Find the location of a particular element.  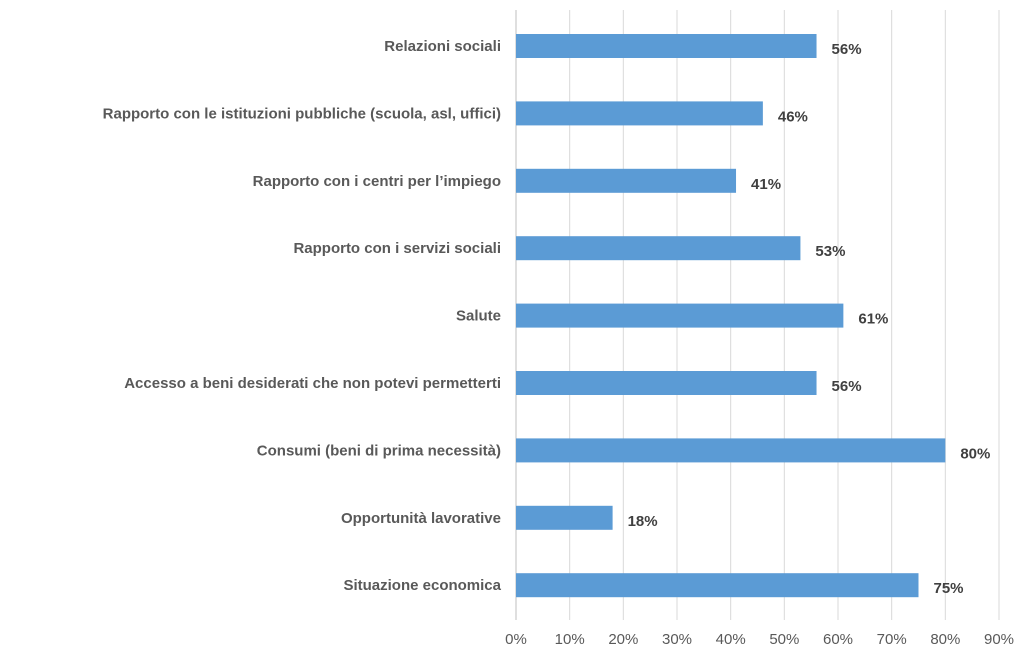

category-label-4: Rapporto con i servizi sociali is located at coordinates (397, 248).